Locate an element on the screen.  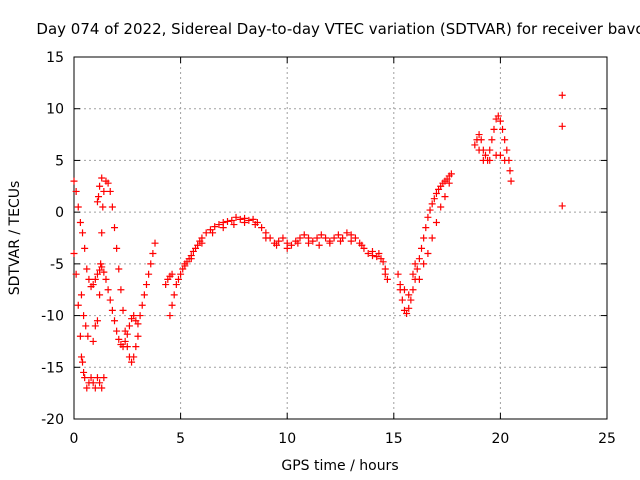
y-tick-label: 15 is located at coordinates (55, 58).